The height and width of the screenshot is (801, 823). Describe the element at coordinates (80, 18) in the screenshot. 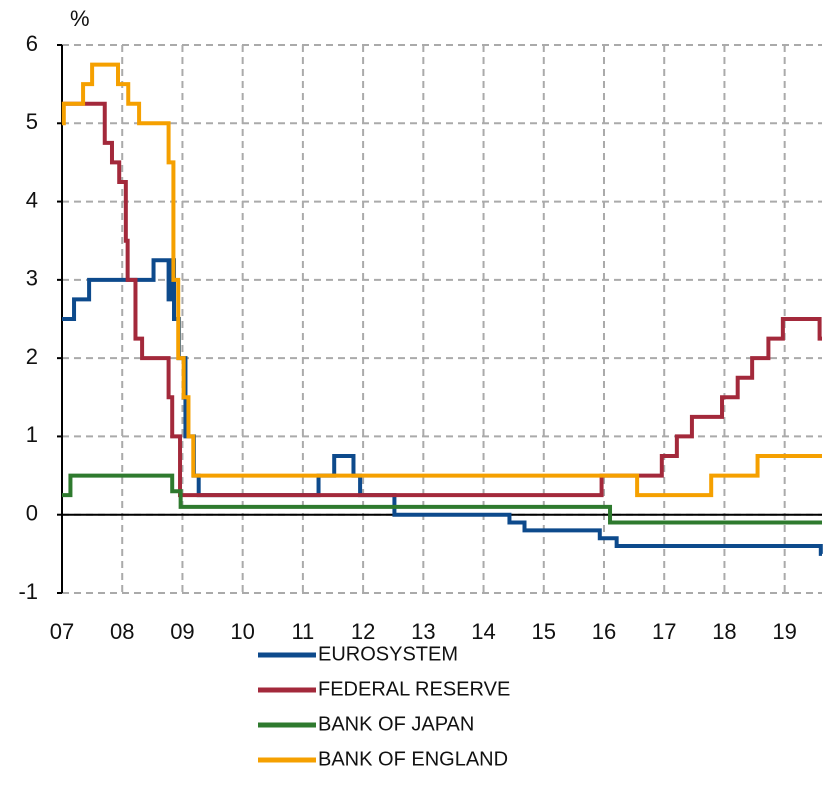

I see `y-unit-label: %` at that location.